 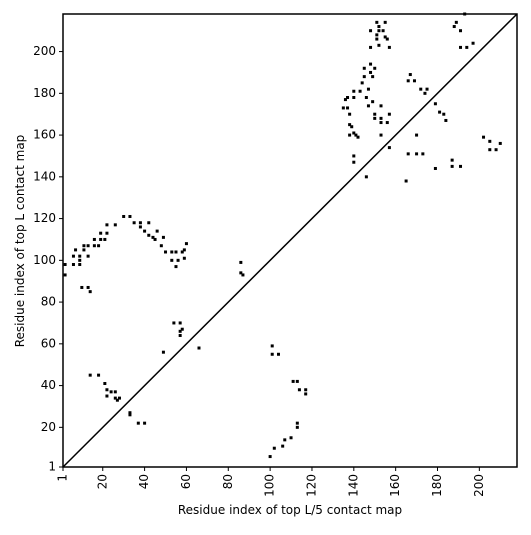 What do you see at coordinates (20, 241) in the screenshot?
I see `y-axis-label: Residue index of top L contact map` at bounding box center [20, 241].